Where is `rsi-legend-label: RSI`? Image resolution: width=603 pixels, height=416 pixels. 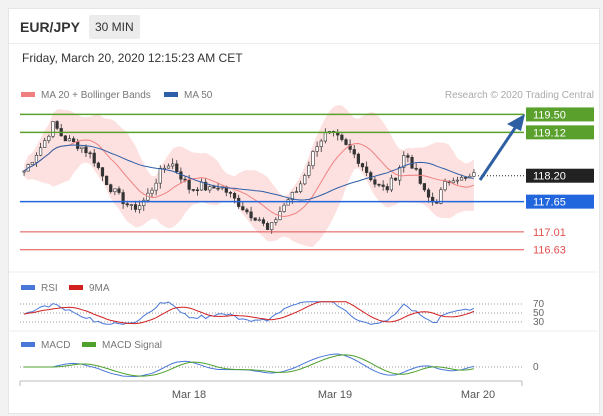
rsi-legend-label: RSI is located at coordinates (49, 288).